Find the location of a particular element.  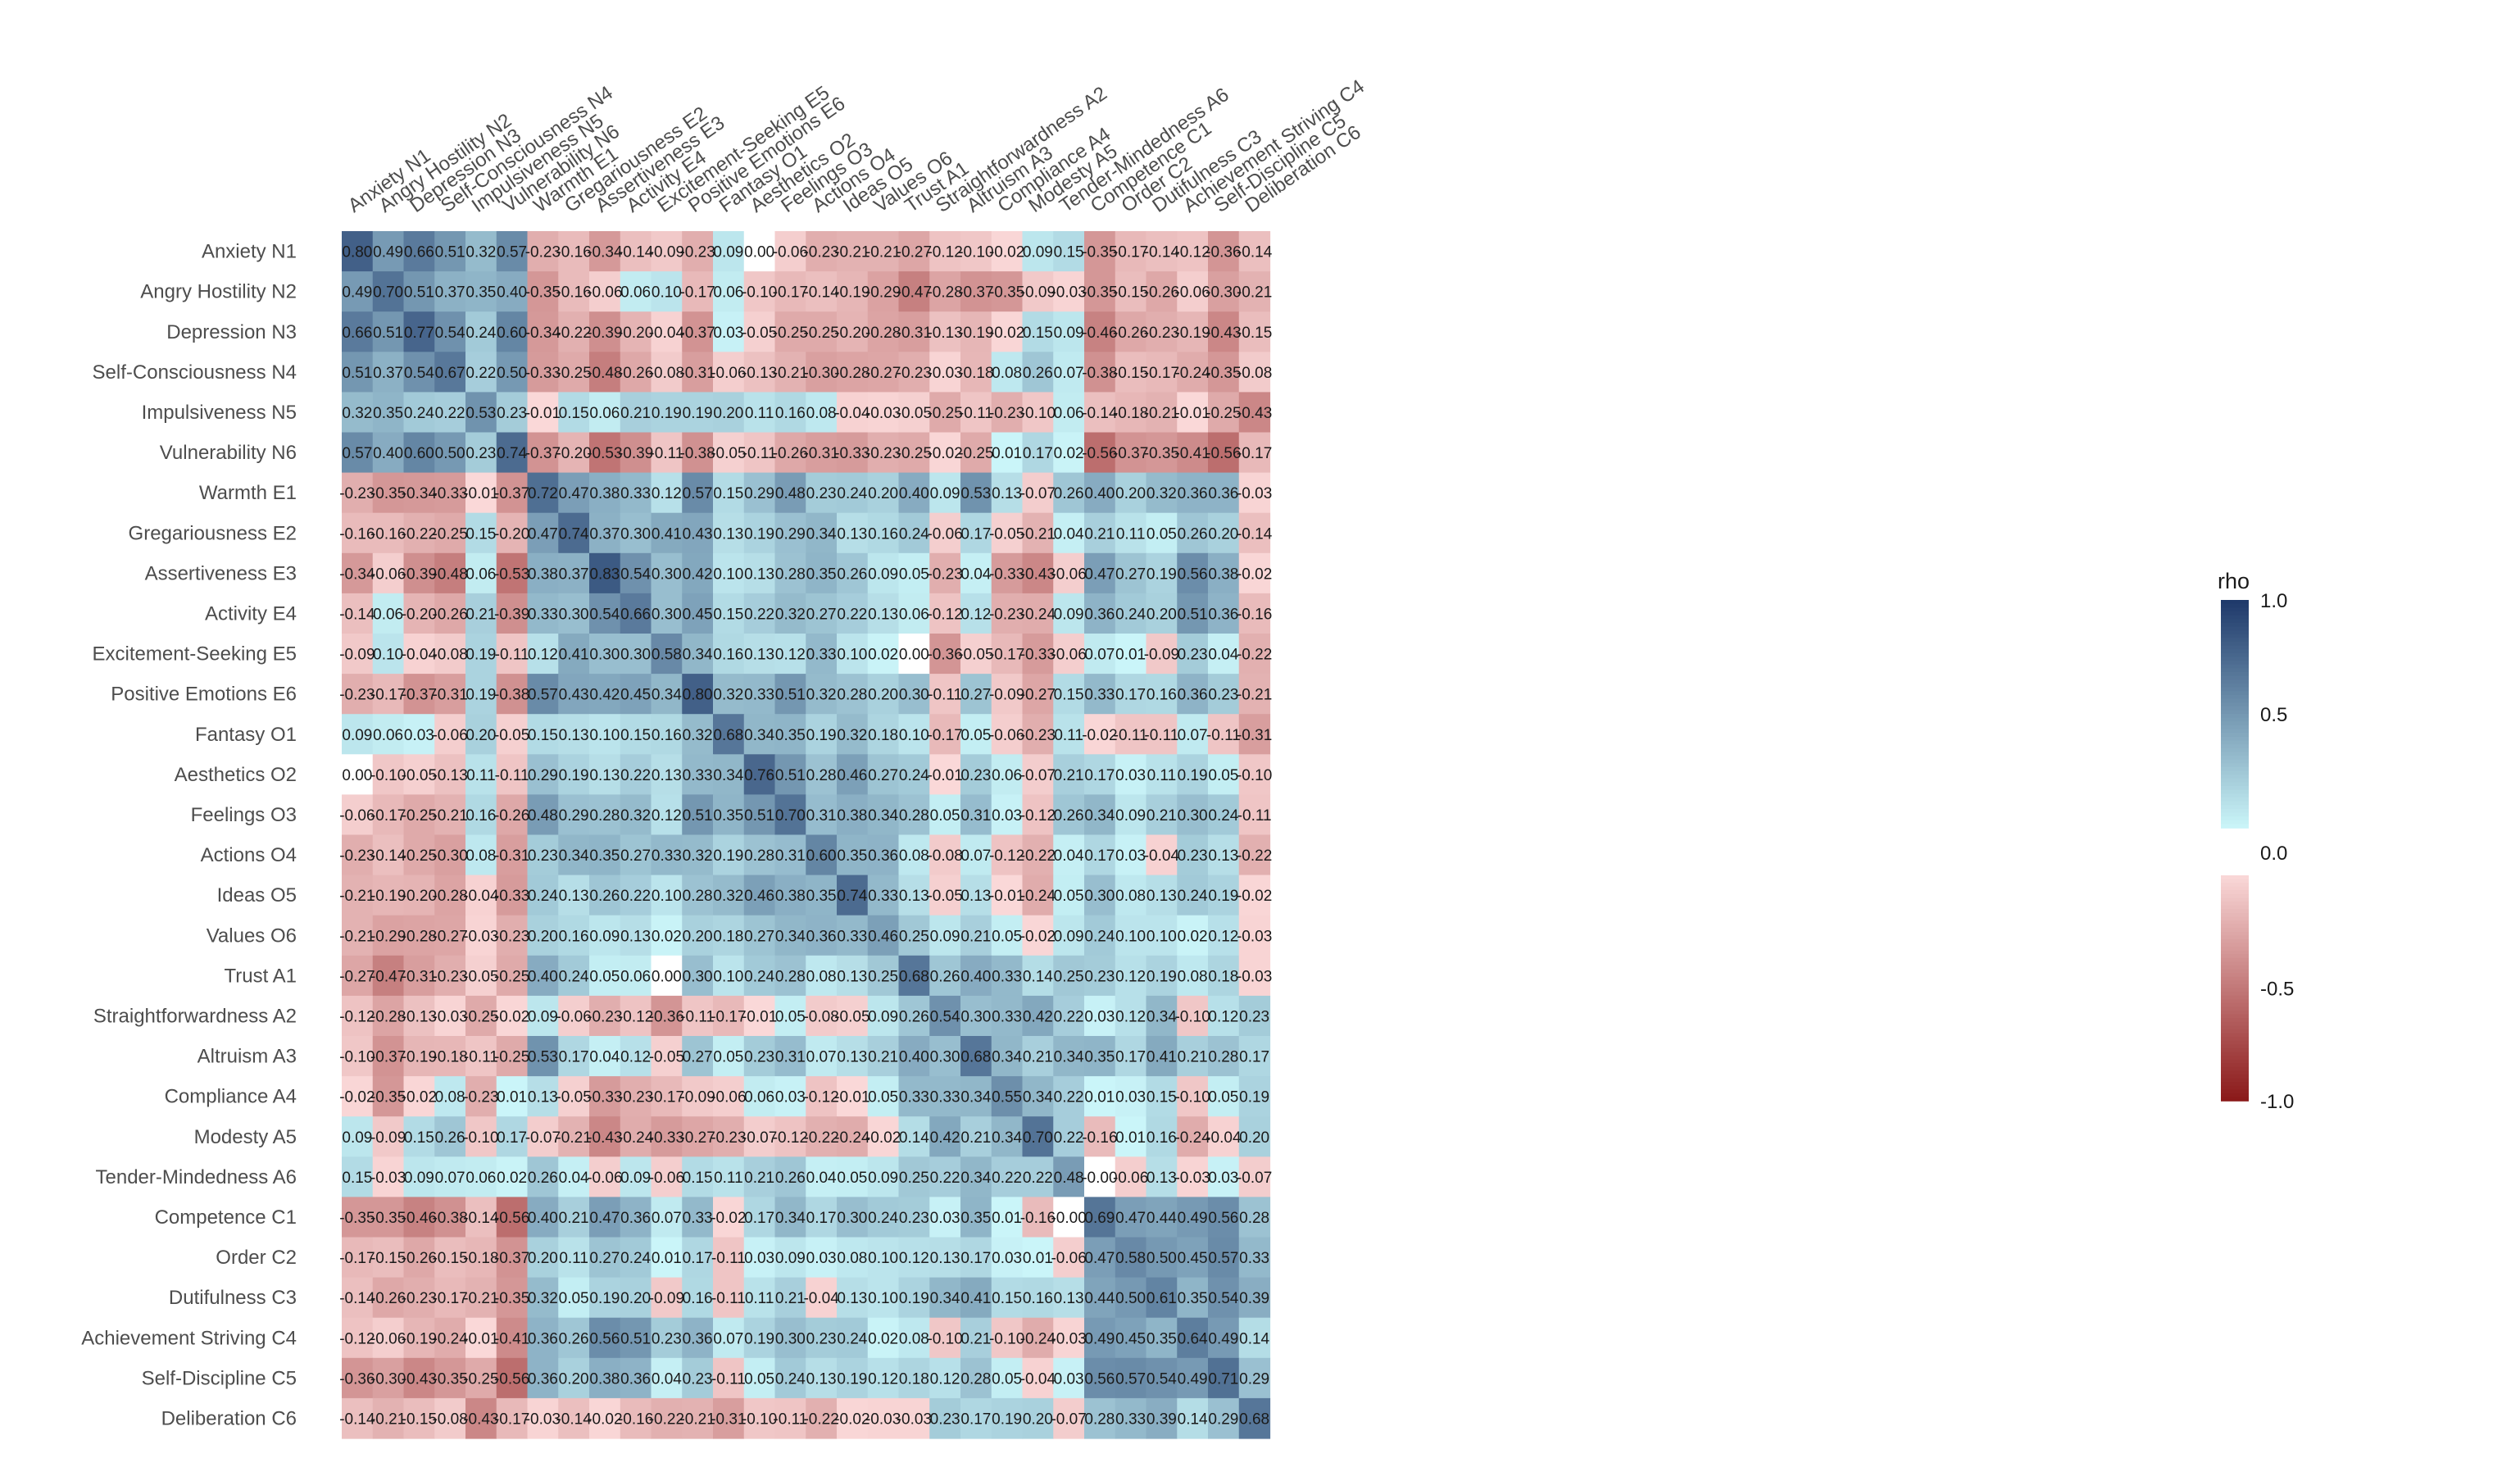

cell-value-label: 0.28 is located at coordinates (914, 816).